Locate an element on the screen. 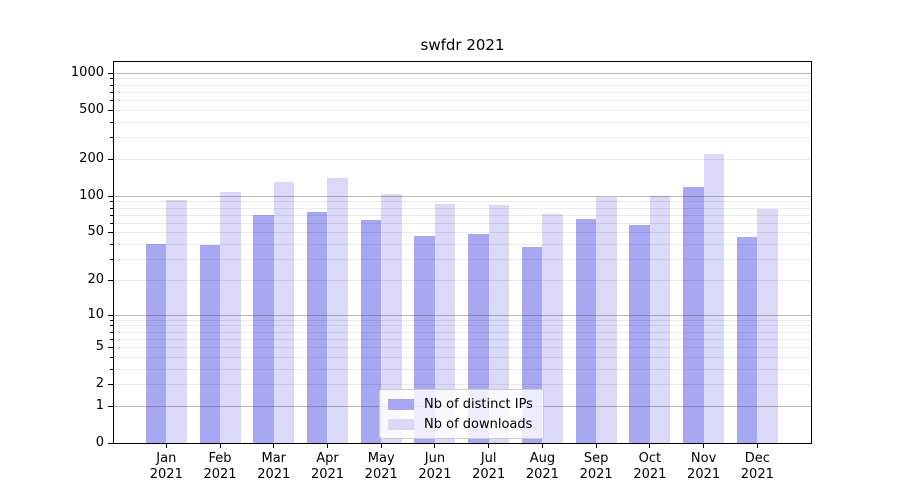 This screenshot has height=500, width=900. legend-item-distinct-ips: Nb of distinct IPs is located at coordinates (461, 404).